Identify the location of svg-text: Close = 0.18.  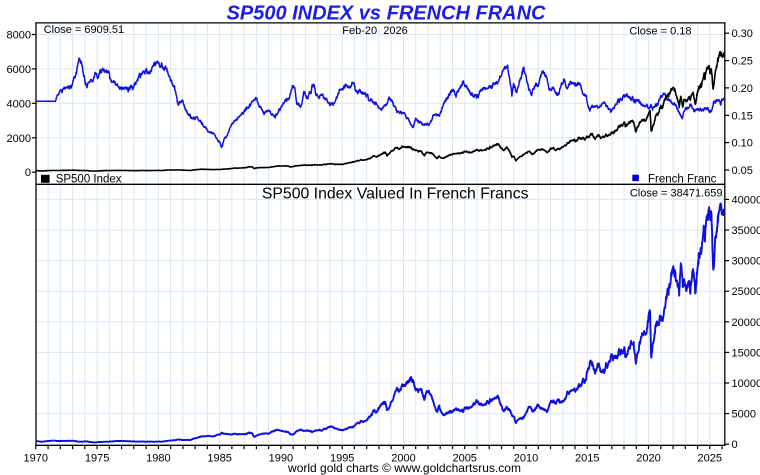
(660, 32).